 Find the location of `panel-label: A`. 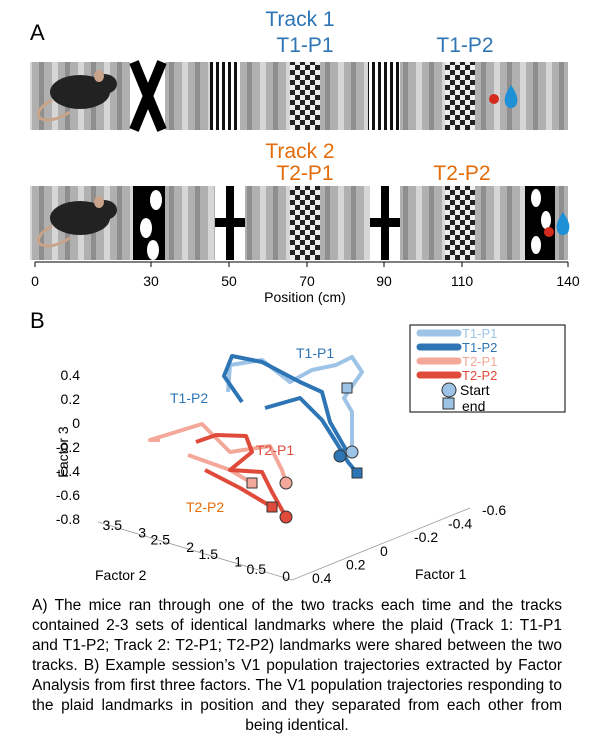

panel-label: A is located at coordinates (37, 32).